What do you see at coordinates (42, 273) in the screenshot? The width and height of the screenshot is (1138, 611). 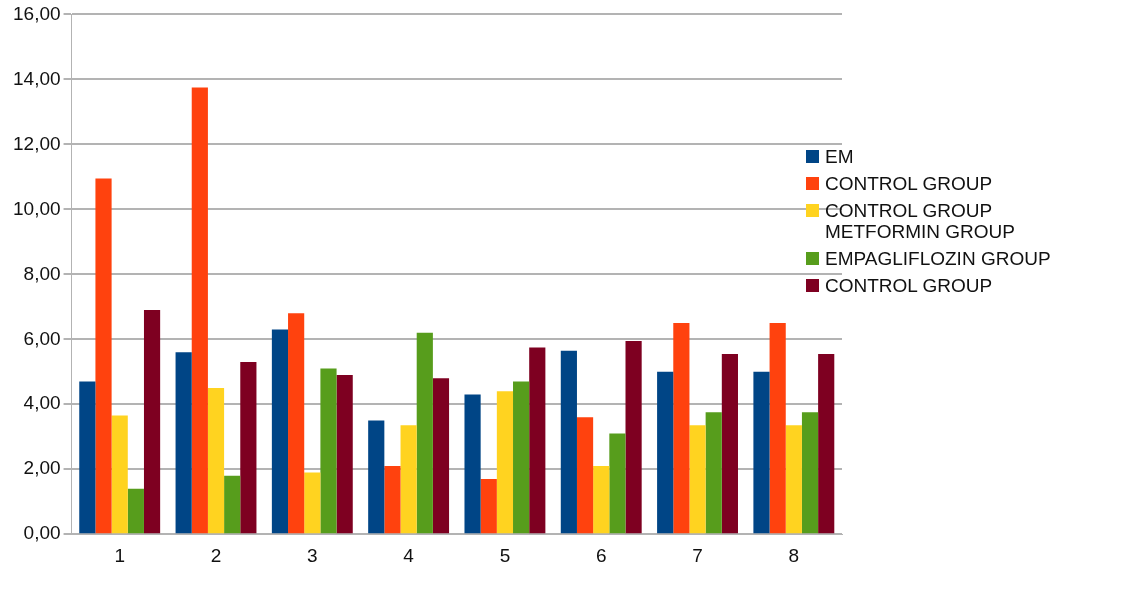 I see `y-tick-label: 8,00` at bounding box center [42, 273].